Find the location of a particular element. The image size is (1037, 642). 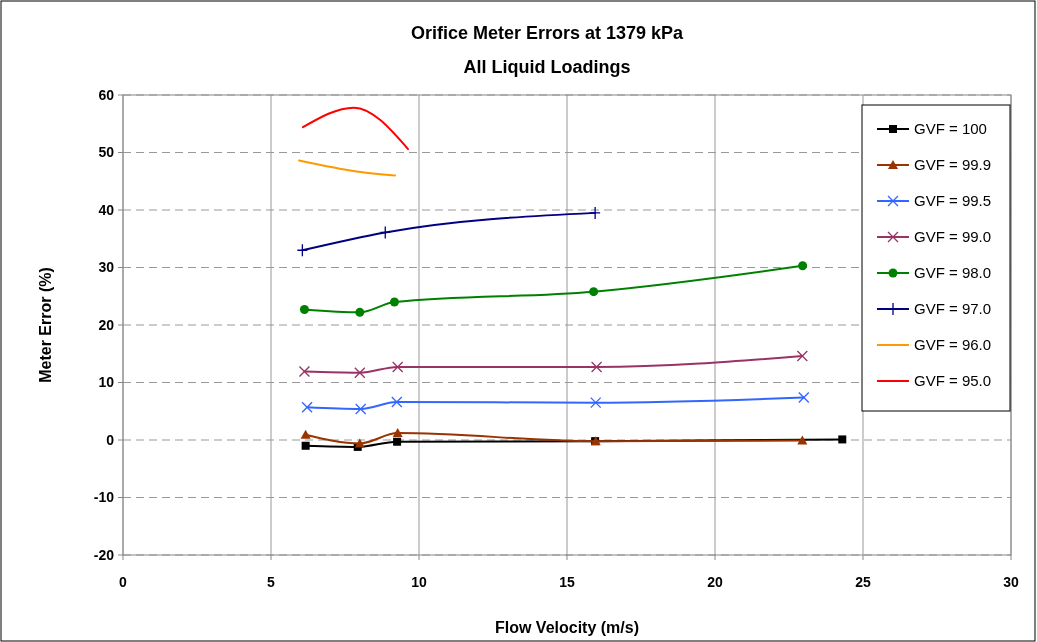

x-axis-title: Flow Velocity (m/s) is located at coordinates (567, 627).